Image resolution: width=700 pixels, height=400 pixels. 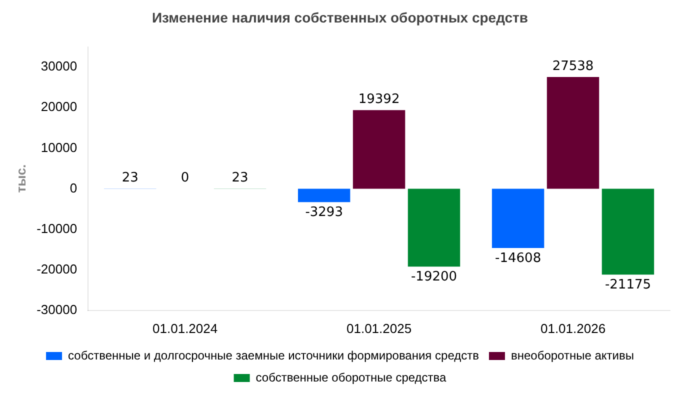 I want to click on data-label: -19200, so click(x=434, y=276).